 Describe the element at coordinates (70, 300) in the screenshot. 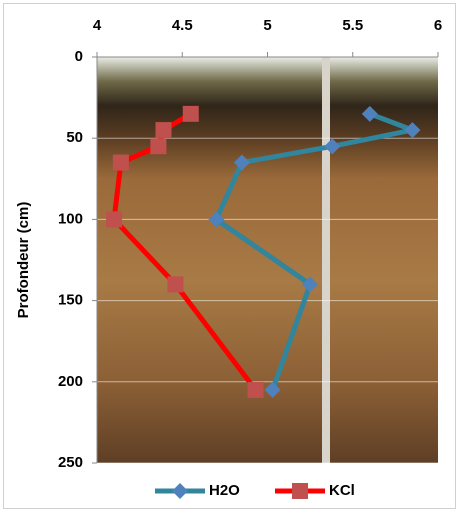

I see `y-tick-label: 150` at that location.